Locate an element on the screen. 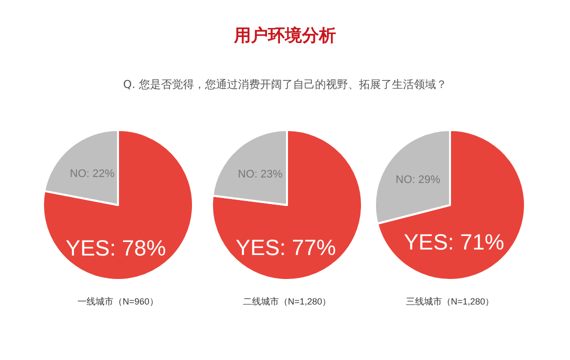 The height and width of the screenshot is (360, 570). slice-label: NO: 23% is located at coordinates (260, 174).